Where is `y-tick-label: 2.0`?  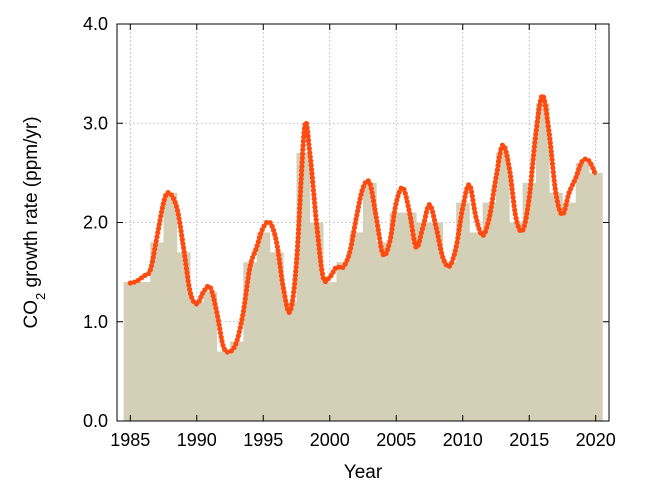 y-tick-label: 2.0 is located at coordinates (95, 223).